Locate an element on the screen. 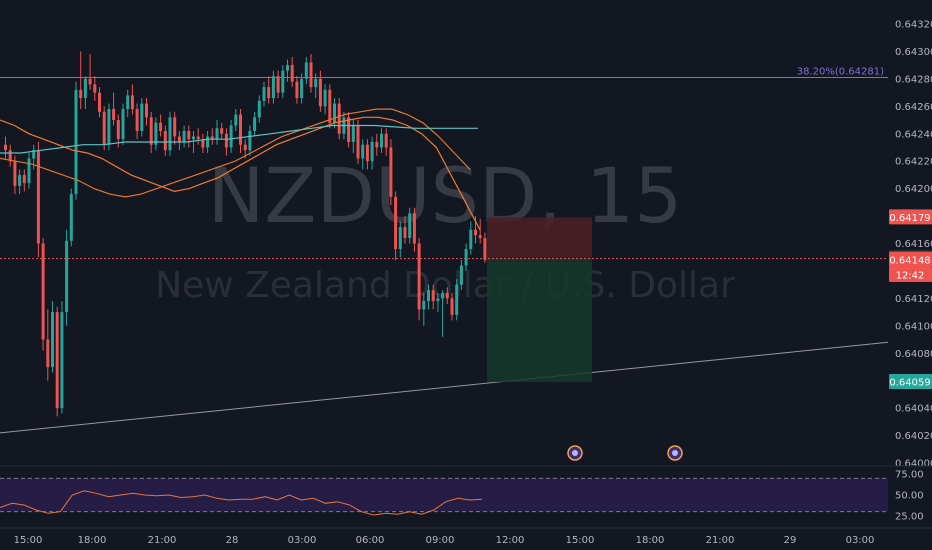 The width and height of the screenshot is (932, 550). stop-loss-zone is located at coordinates (539, 238).